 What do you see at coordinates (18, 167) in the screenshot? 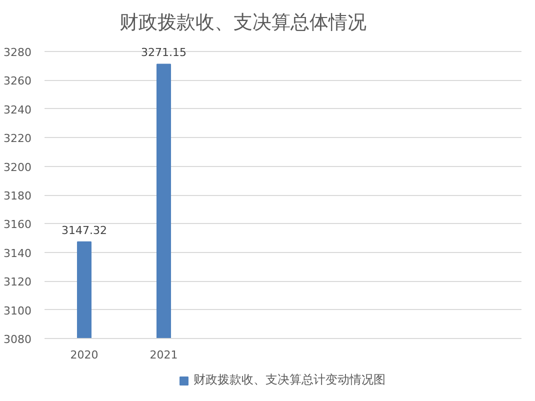
I see `y-tick-label: 3200` at bounding box center [18, 167].